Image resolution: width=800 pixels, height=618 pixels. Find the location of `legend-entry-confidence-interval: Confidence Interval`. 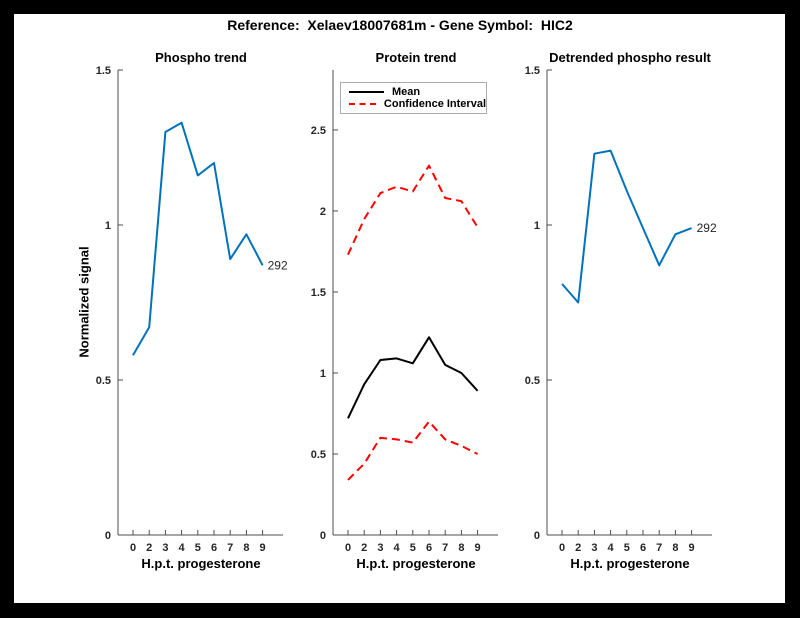

legend-entry-confidence-interval: Confidence Interval is located at coordinates (417, 104).